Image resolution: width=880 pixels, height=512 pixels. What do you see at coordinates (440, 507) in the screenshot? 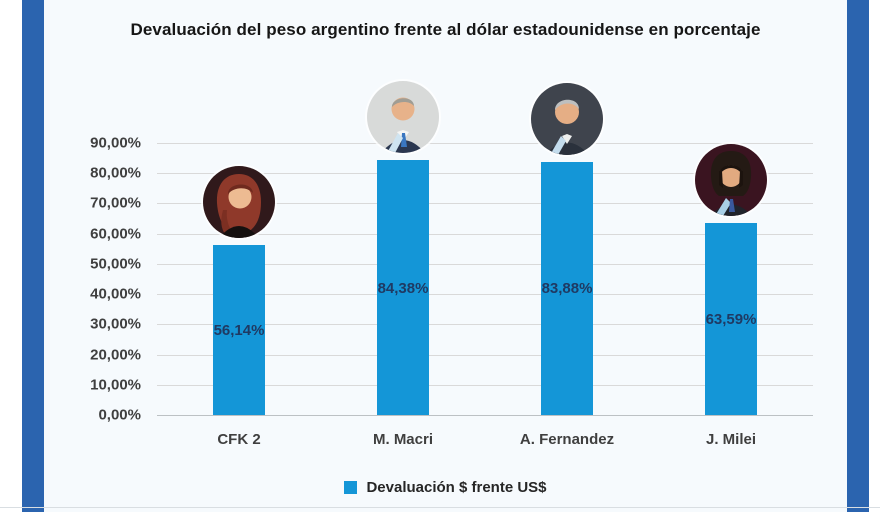
I see `bottom-divider` at bounding box center [440, 507].